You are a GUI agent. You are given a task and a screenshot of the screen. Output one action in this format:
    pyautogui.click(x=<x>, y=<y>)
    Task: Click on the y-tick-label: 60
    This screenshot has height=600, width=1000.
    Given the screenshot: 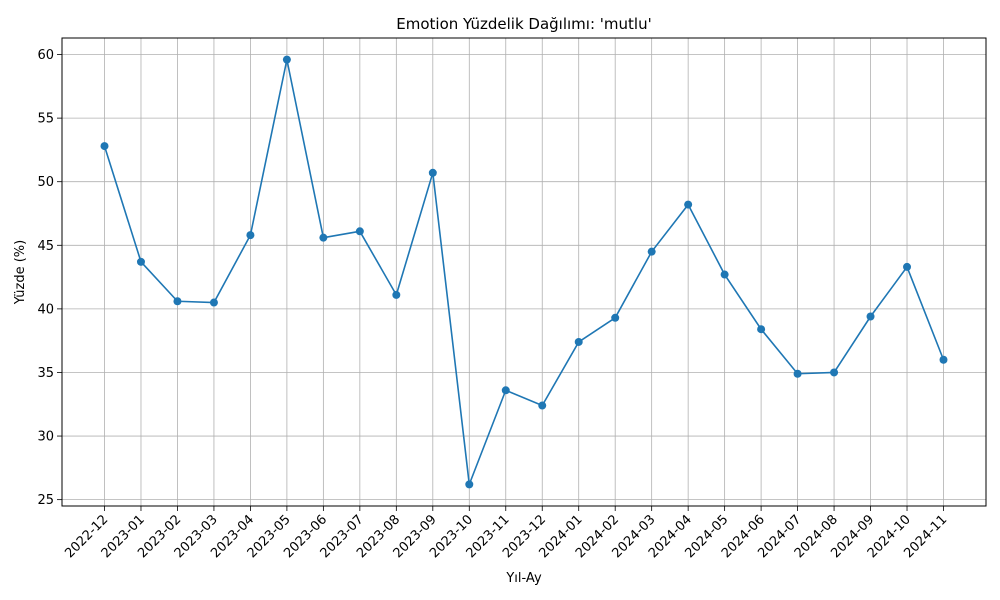 What is the action you would take?
    pyautogui.click(x=45, y=55)
    